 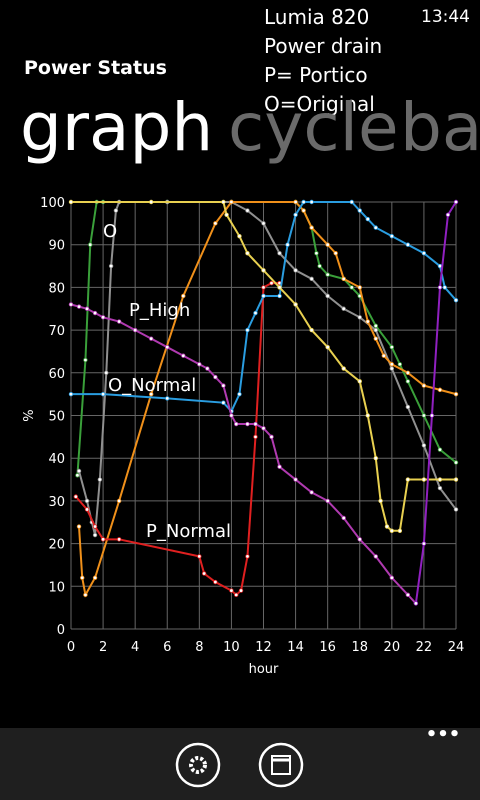 I want to click on y-tick-label: 80, so click(x=56, y=288).